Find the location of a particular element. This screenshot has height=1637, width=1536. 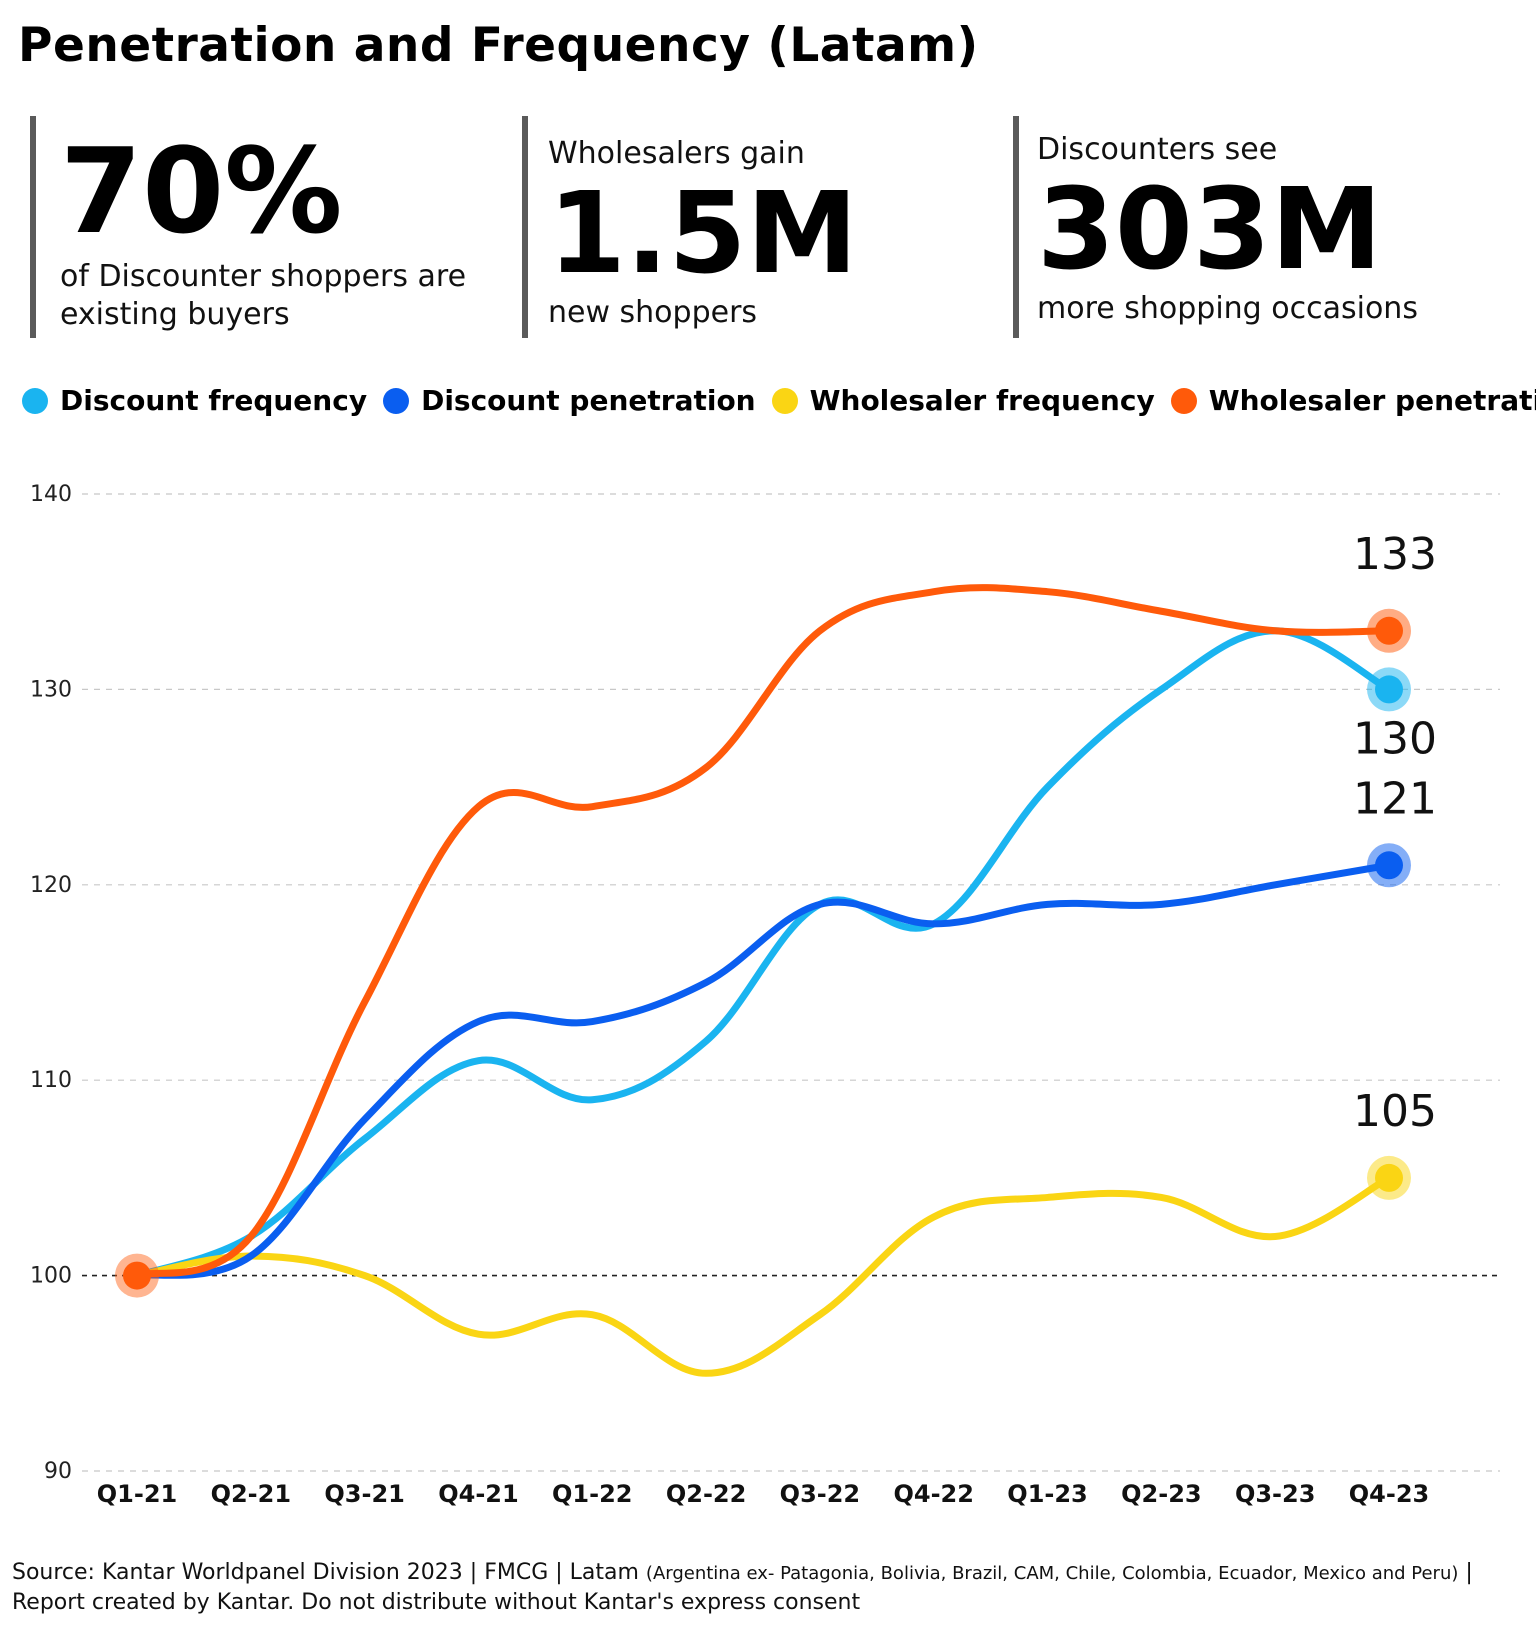

x-tick-label: Q4-22 is located at coordinates (933, 1494).